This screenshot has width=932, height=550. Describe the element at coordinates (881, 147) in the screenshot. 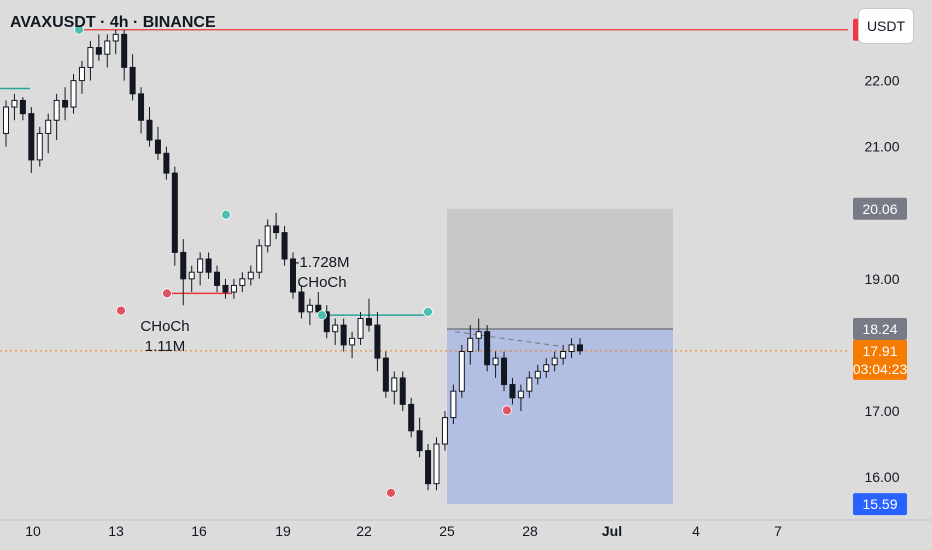

I see `y-tick-label: 21.00` at that location.